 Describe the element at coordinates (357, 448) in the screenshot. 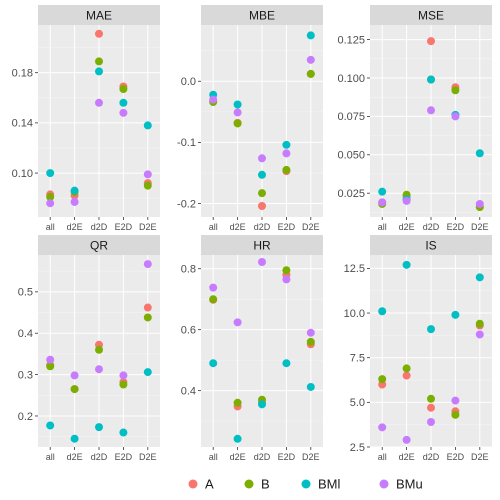

I see `y-tick-label: 2.5` at that location.